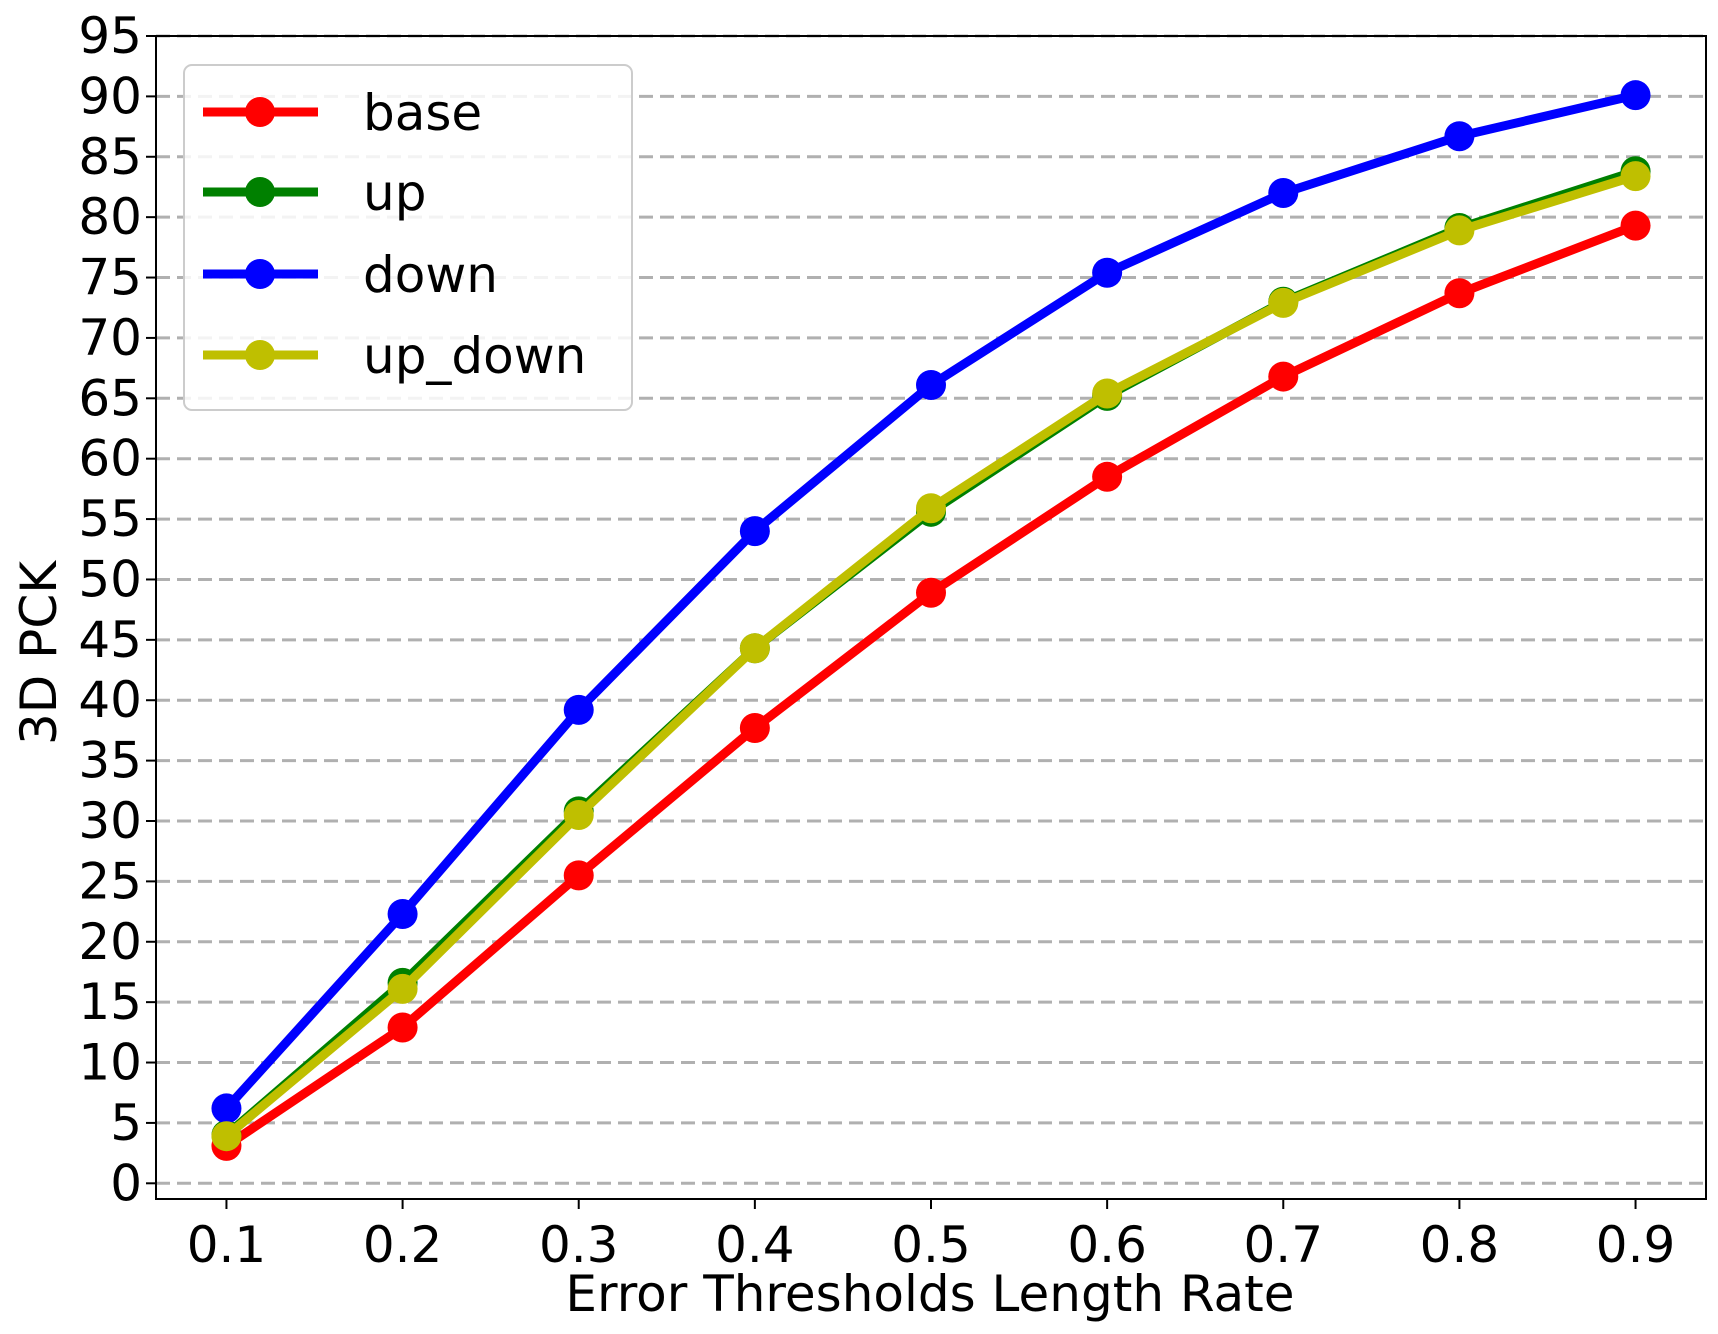  What do you see at coordinates (260, 192) in the screenshot?
I see `legend-marker-up` at bounding box center [260, 192].